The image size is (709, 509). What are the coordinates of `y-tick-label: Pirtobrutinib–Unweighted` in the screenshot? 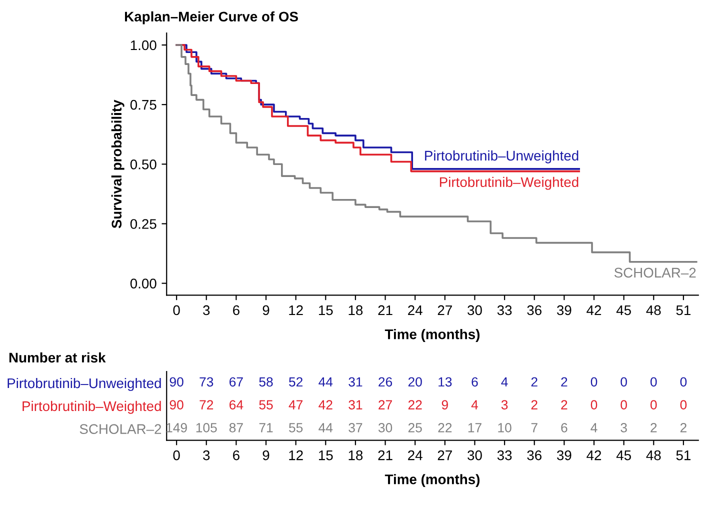 It's located at (84, 384).